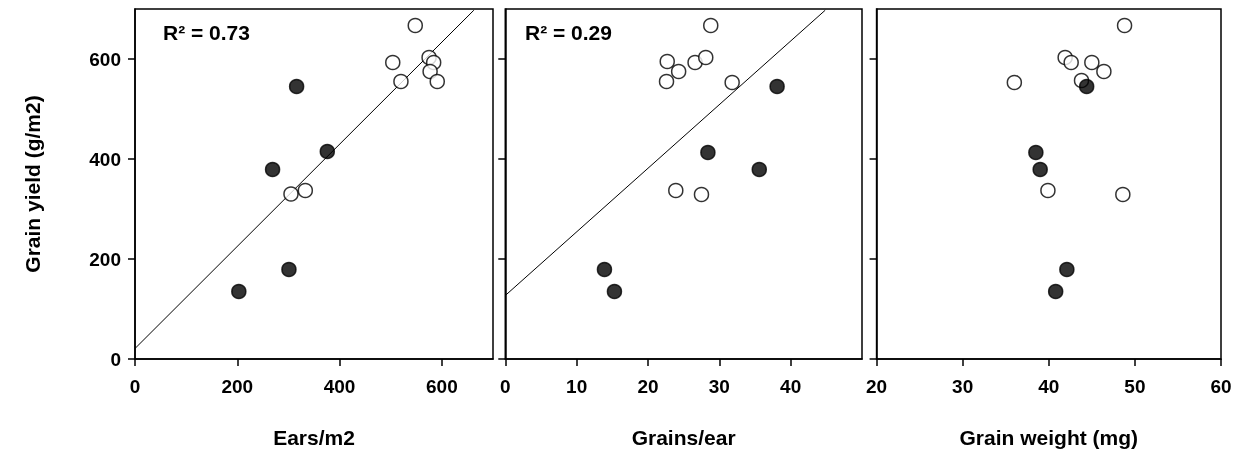  Describe the element at coordinates (32, 184) in the screenshot. I see `y-axis-title: Grain yield (g/m2)` at that location.